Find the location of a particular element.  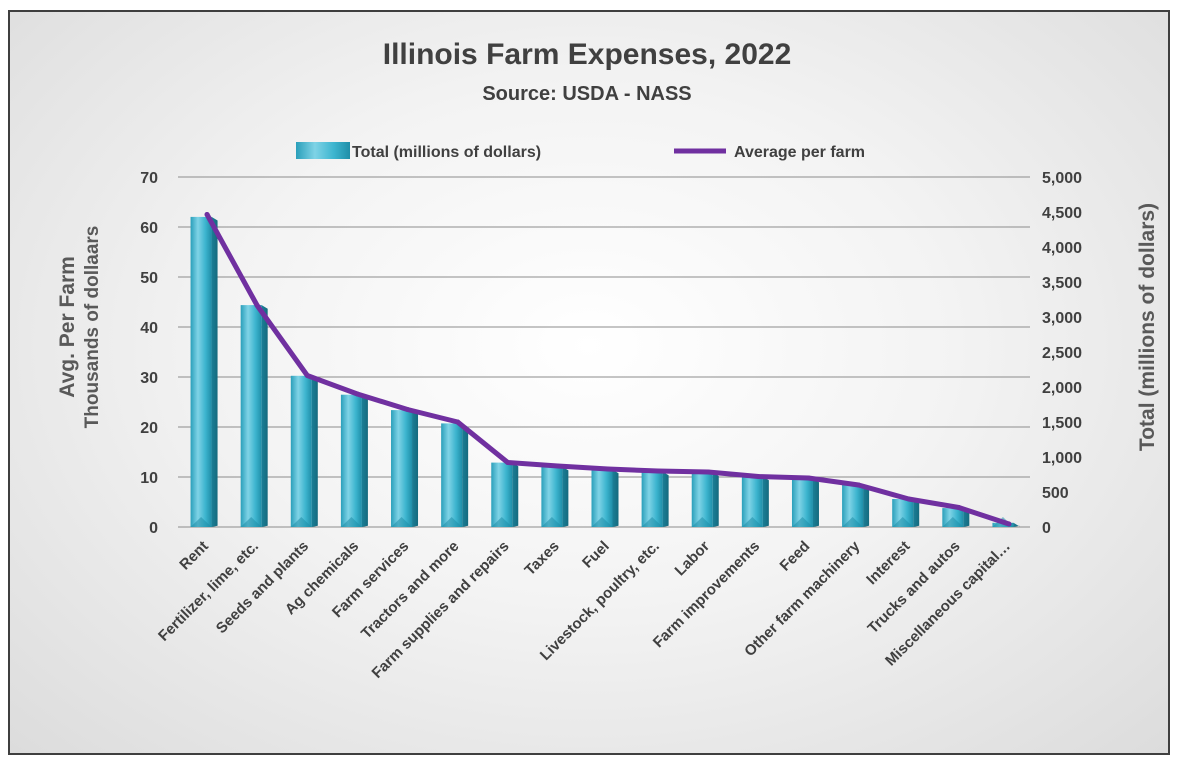

category-label: Fuel is located at coordinates (596, 555).